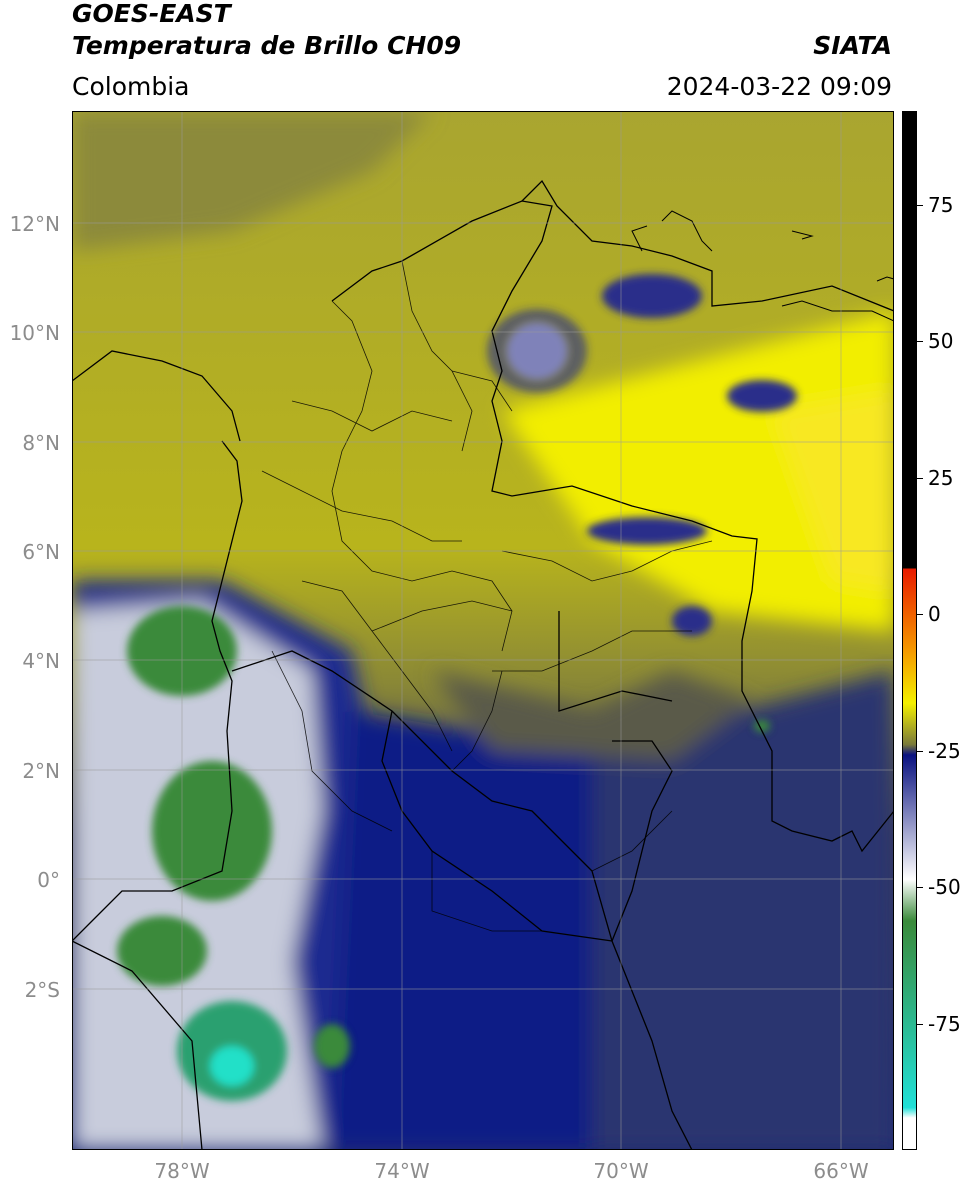 This screenshot has width=966, height=1190. Describe the element at coordinates (920, 751) in the screenshot. I see `colorbar-tick-m25` at that location.